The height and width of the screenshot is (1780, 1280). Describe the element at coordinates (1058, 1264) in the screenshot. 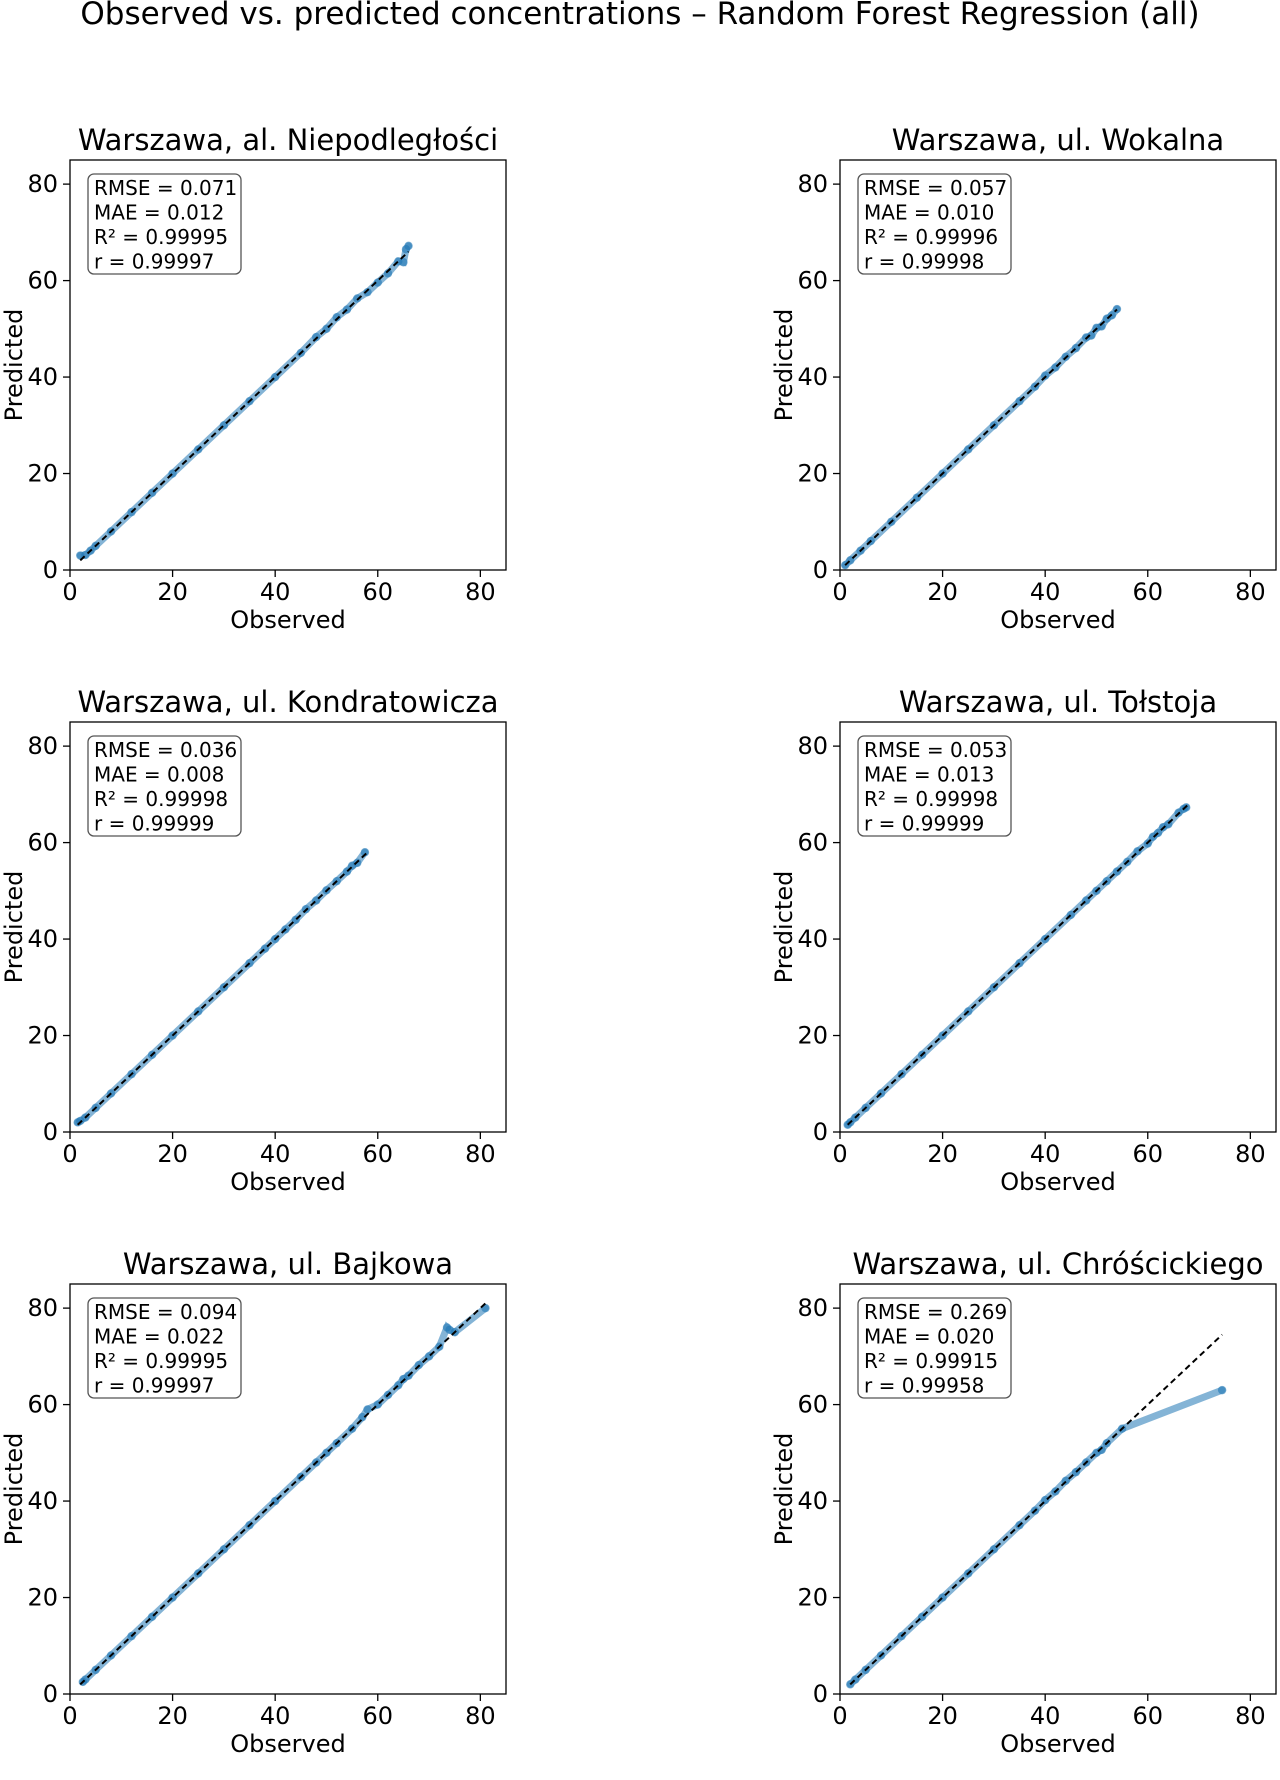

I see `subplot-title: Warszawa, ul. Chróścickiego` at that location.